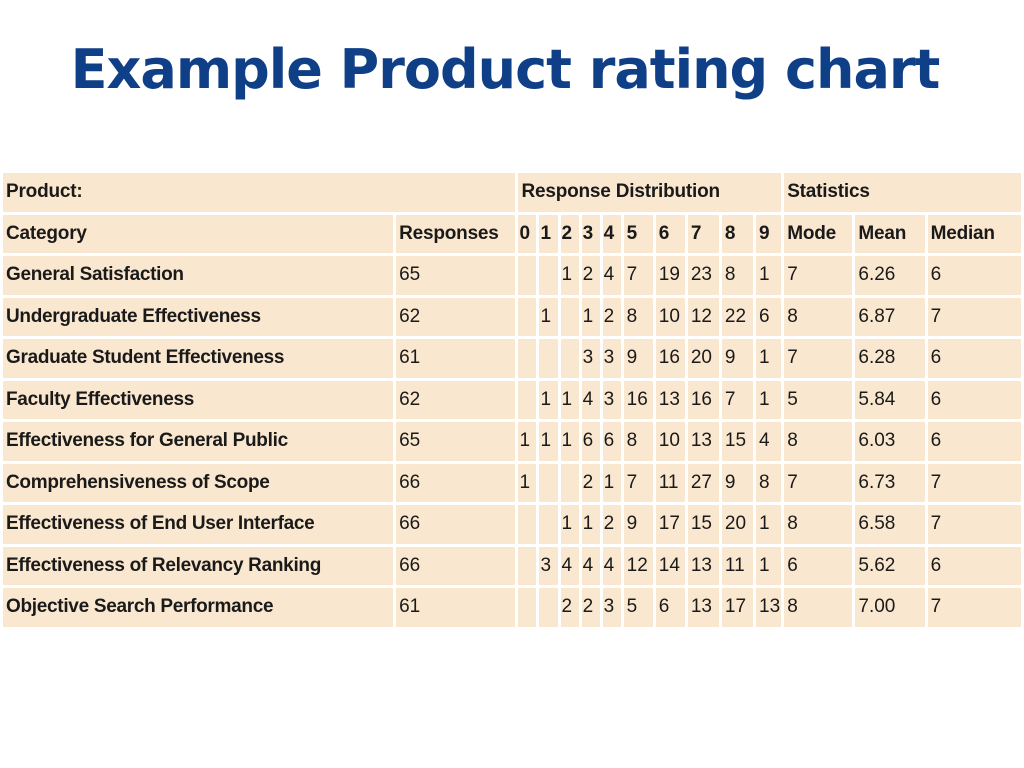 This screenshot has width=1024, height=768. I want to click on rating-column-header: 5, so click(638, 233).